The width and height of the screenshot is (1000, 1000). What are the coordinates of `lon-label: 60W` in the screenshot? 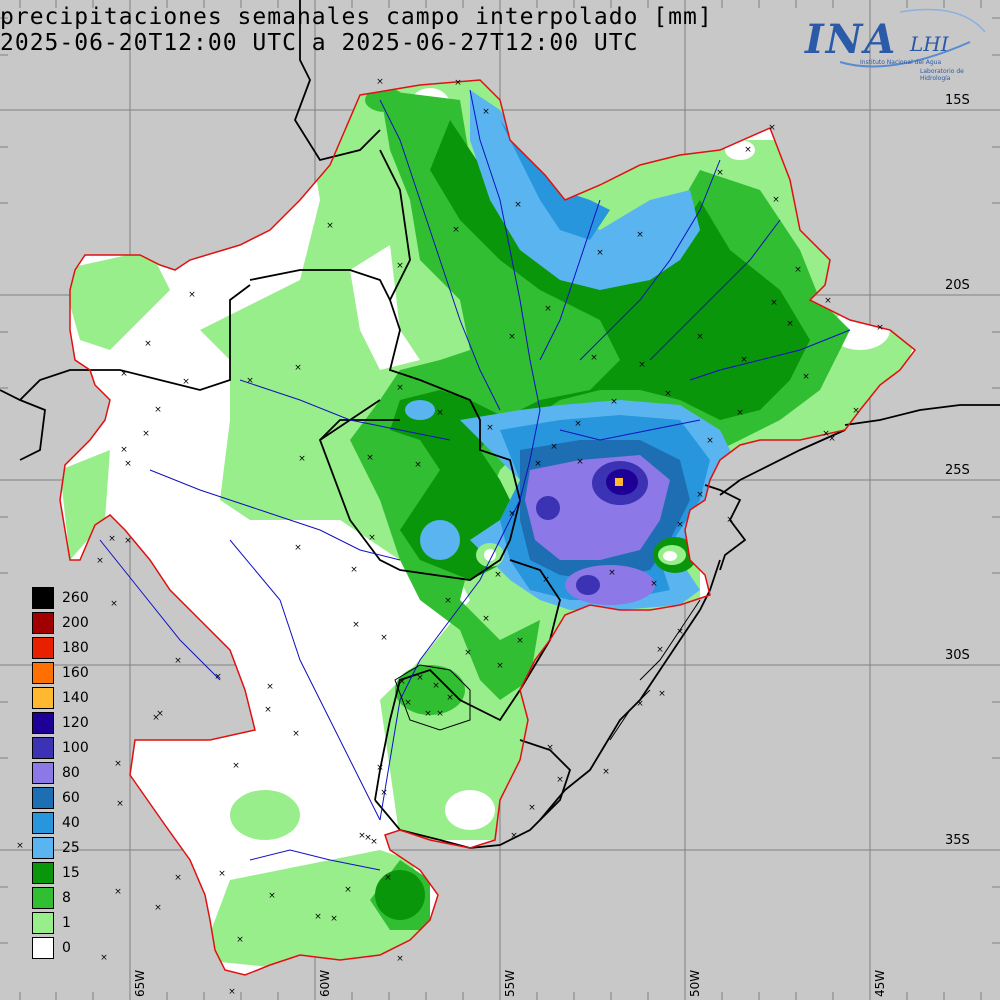 It's located at (325, 983).